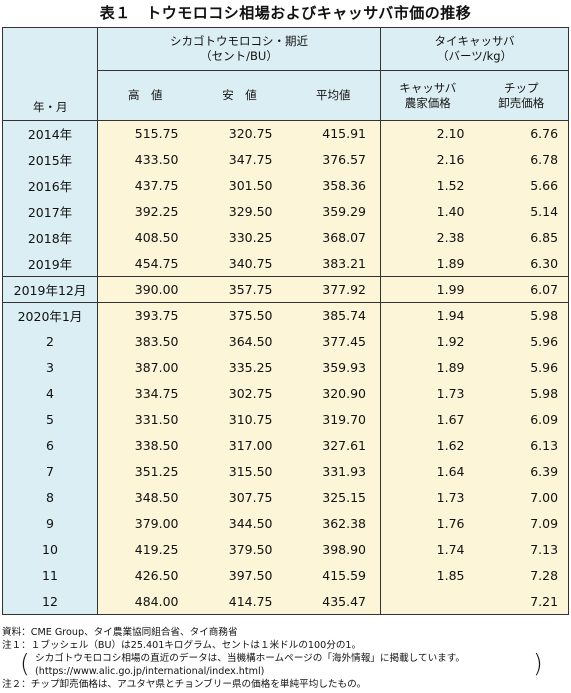  I want to click on table-cell: 317.00, so click(239, 445).